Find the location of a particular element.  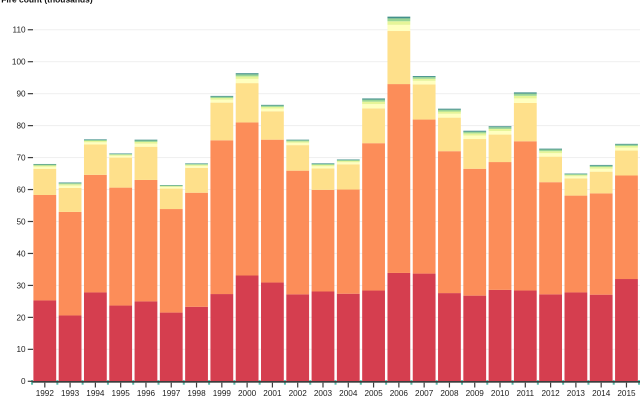

svg-text: 1998 is located at coordinates (196, 393).